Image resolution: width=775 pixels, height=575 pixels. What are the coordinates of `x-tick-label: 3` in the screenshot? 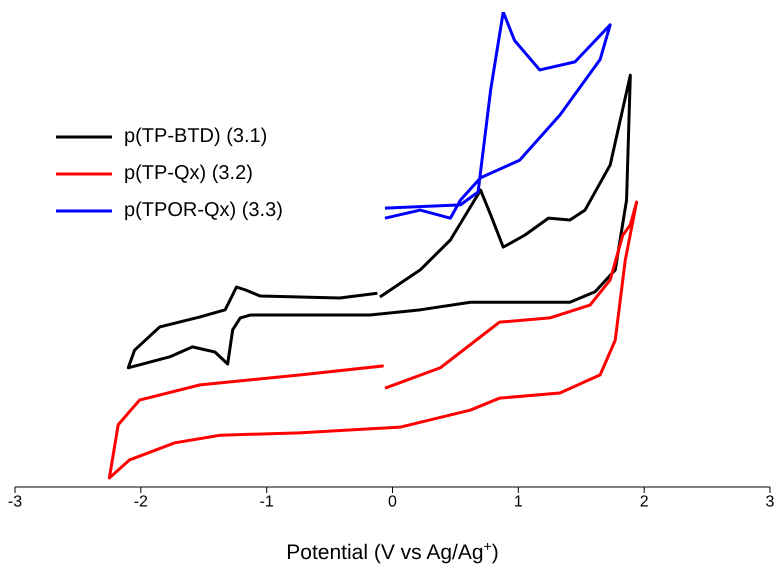 It's located at (770, 501).